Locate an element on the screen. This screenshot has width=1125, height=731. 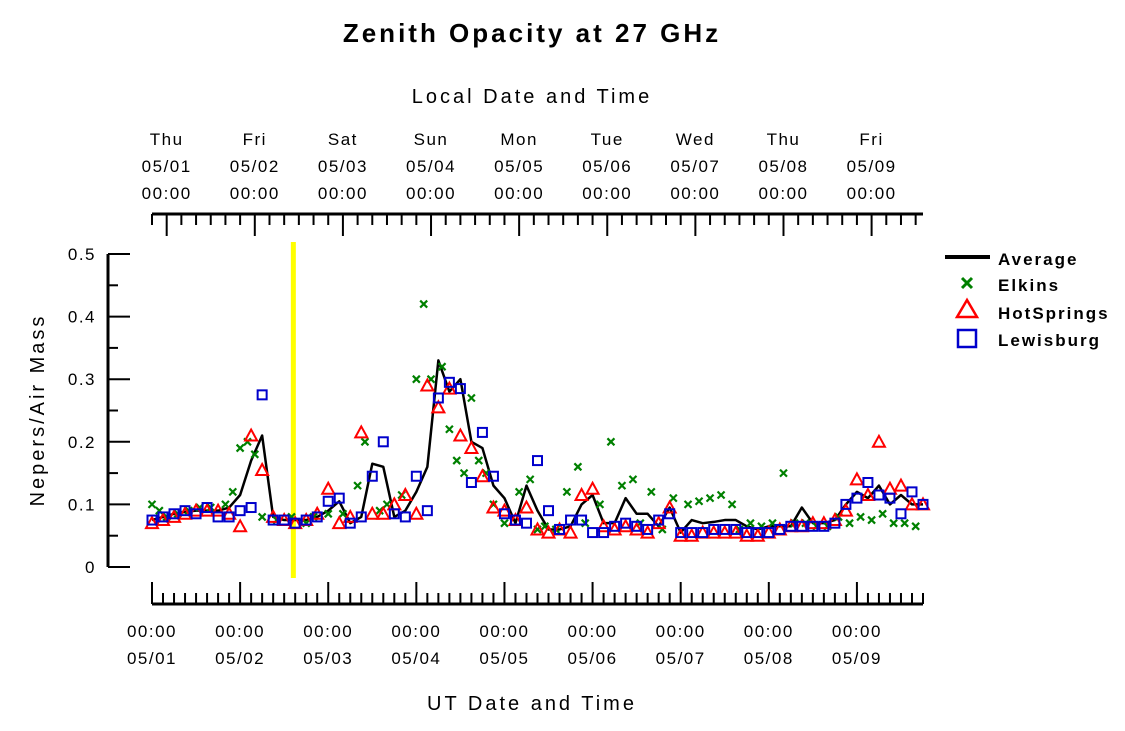
top-tick-label: 05/03 is located at coordinates (343, 166).